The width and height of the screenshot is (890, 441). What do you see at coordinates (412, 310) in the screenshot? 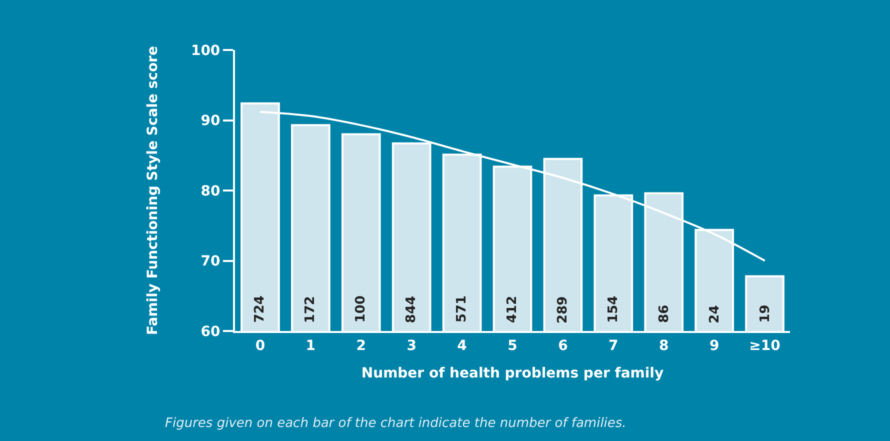
I see `annotation: 844` at bounding box center [412, 310].